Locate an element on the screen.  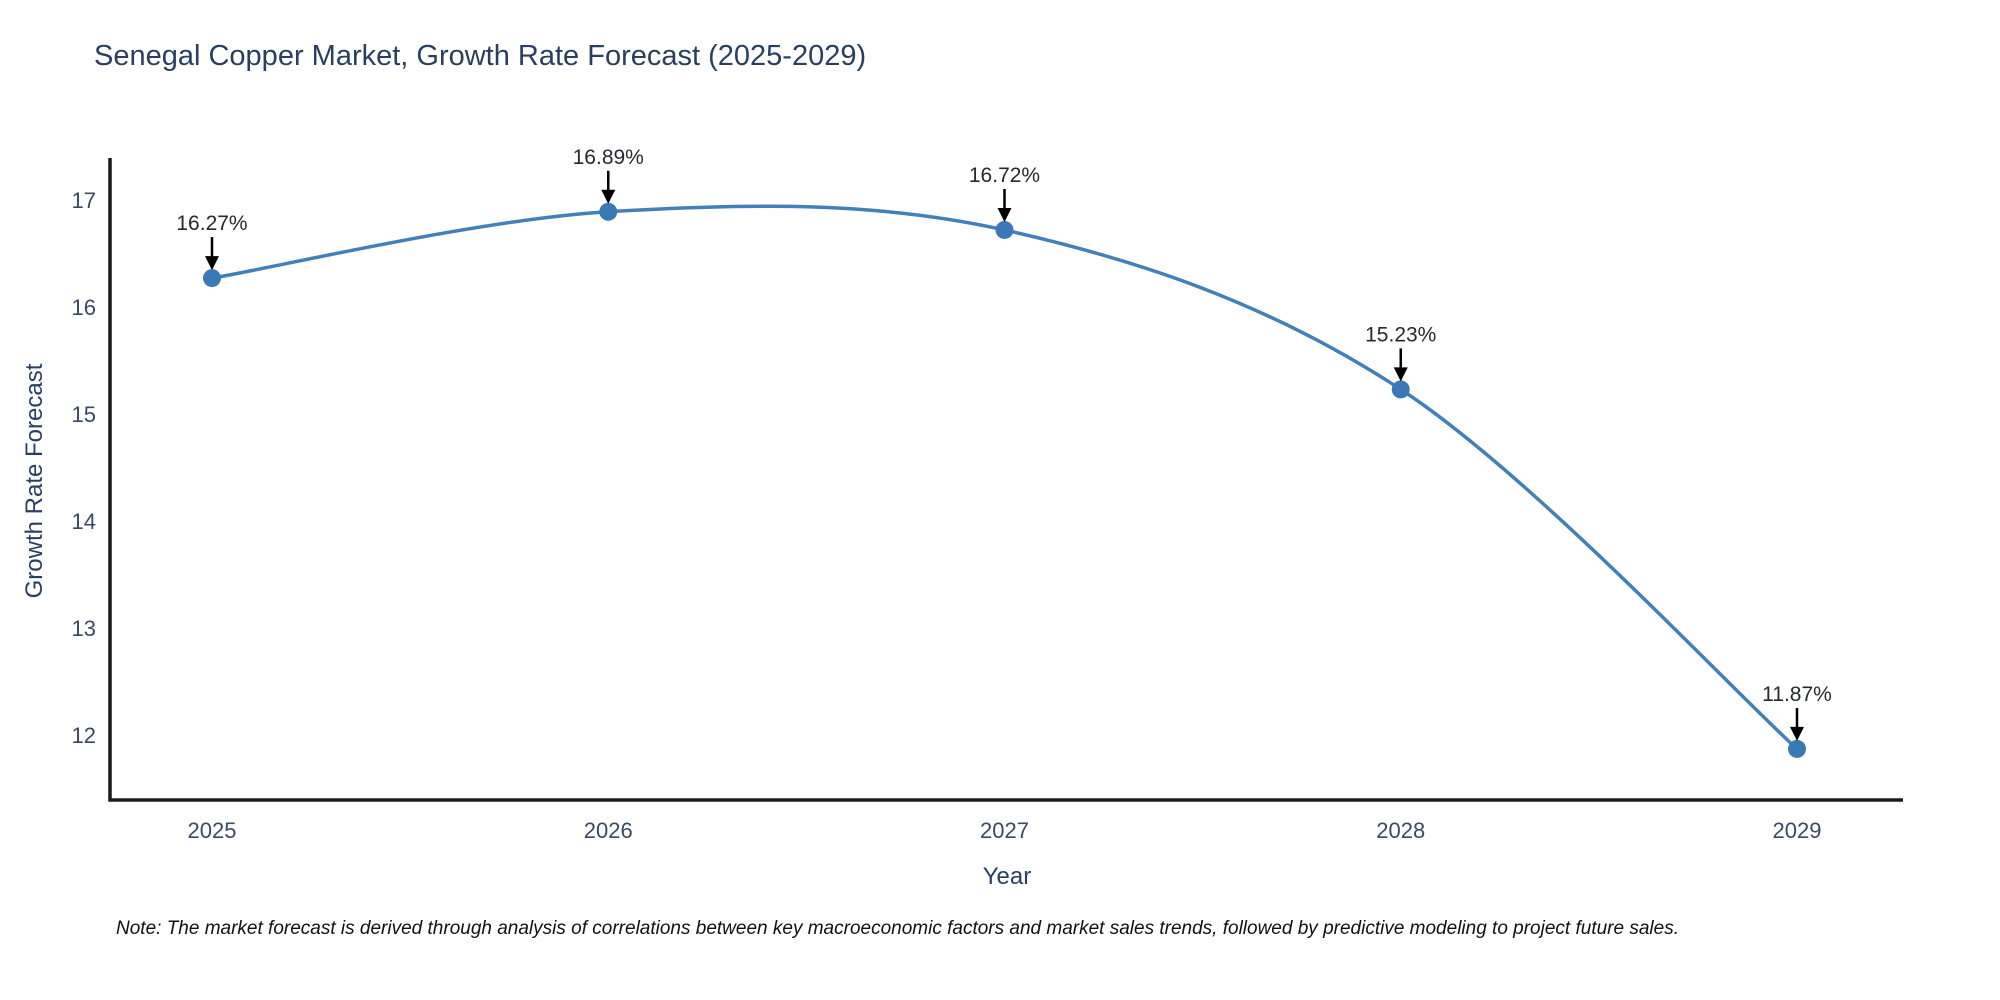
x-tick-label: 2026 is located at coordinates (608, 830).